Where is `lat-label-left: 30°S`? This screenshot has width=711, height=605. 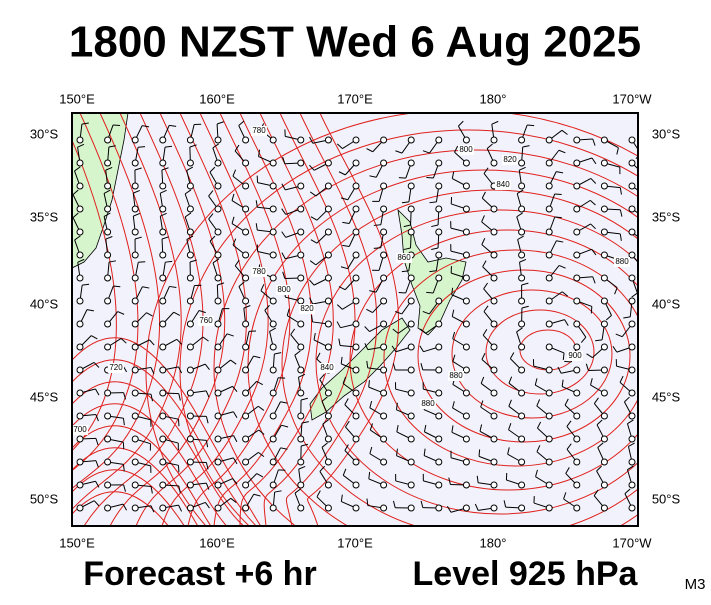
lat-label-left: 30°S is located at coordinates (44, 133).